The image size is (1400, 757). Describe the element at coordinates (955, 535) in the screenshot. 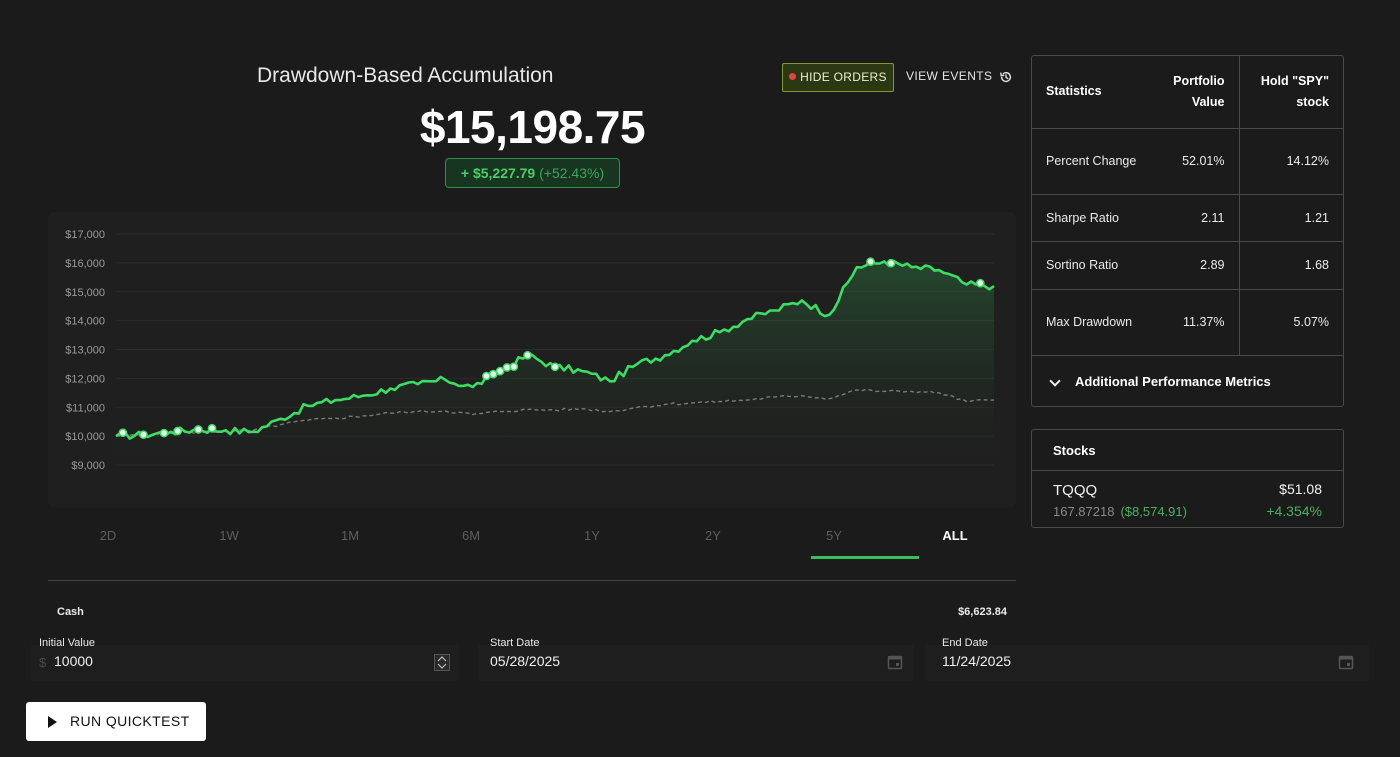

I see `tab-all: ALL` at that location.